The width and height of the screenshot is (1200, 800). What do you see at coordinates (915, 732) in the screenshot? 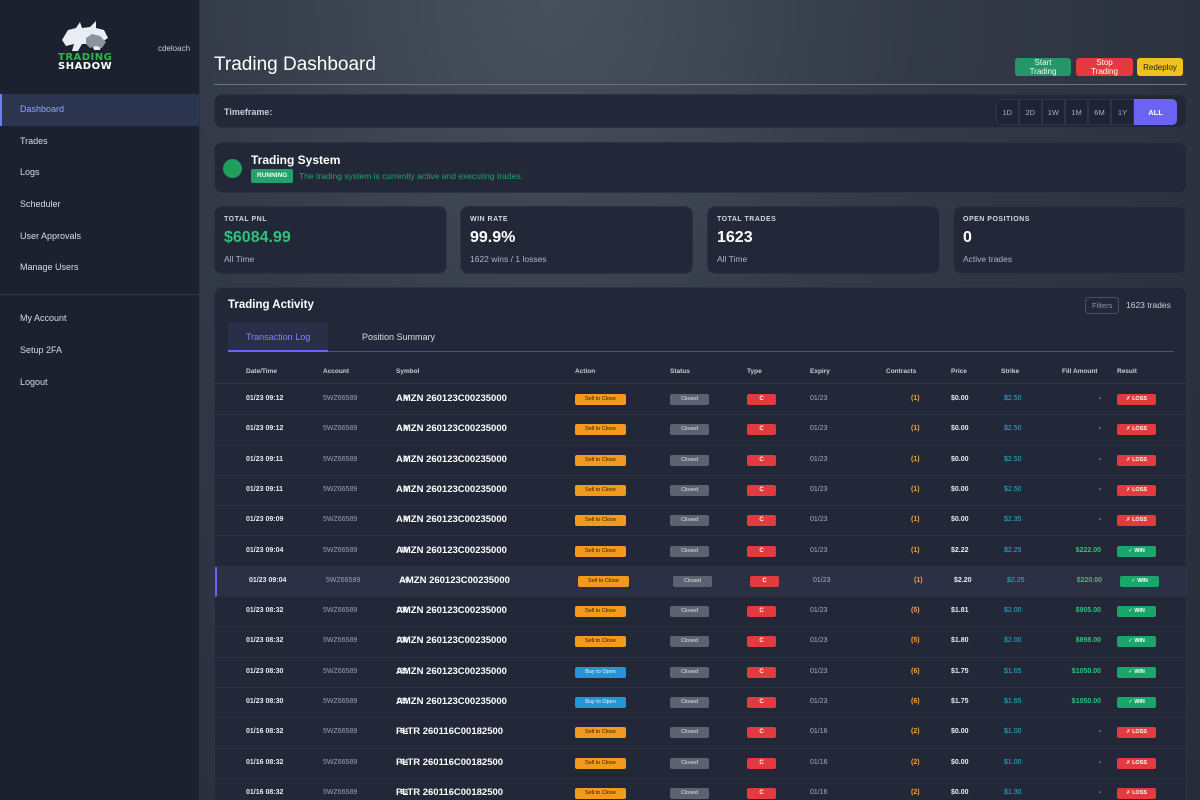
I see `cell-contracts-count: (2)` at bounding box center [915, 732].